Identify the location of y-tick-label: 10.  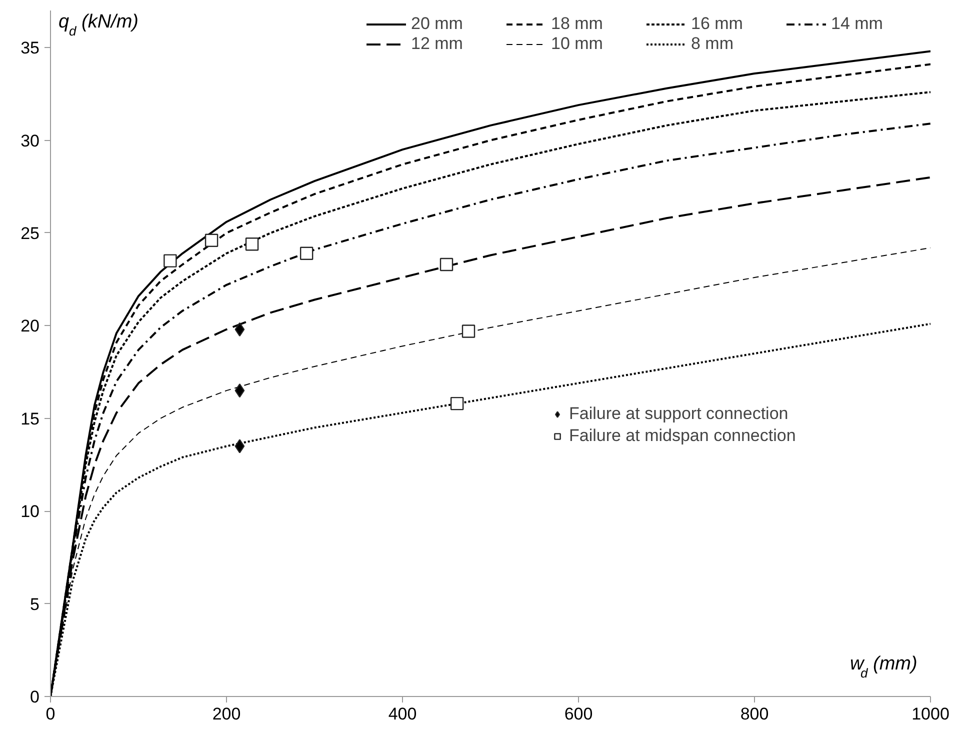
(30, 512).